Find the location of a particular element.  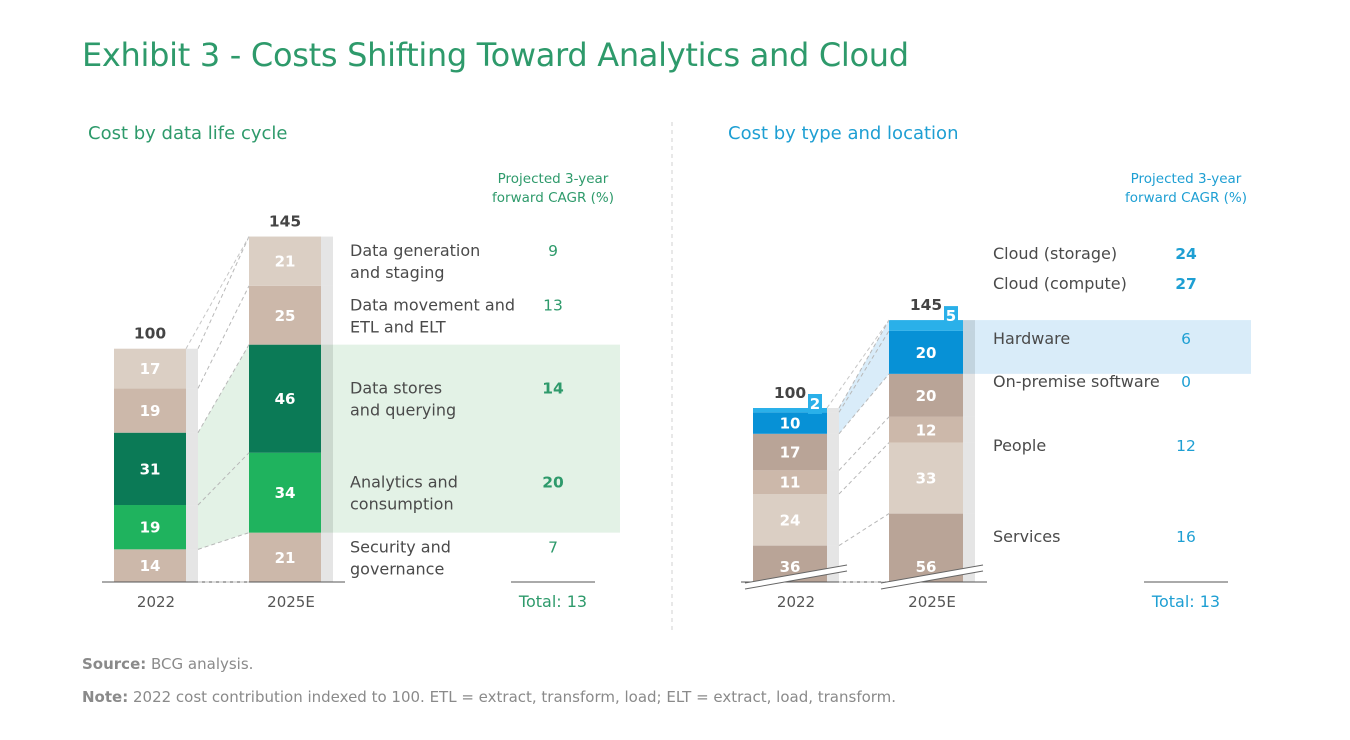

series-name-analytics-and-consumption: consumption is located at coordinates (402, 504).